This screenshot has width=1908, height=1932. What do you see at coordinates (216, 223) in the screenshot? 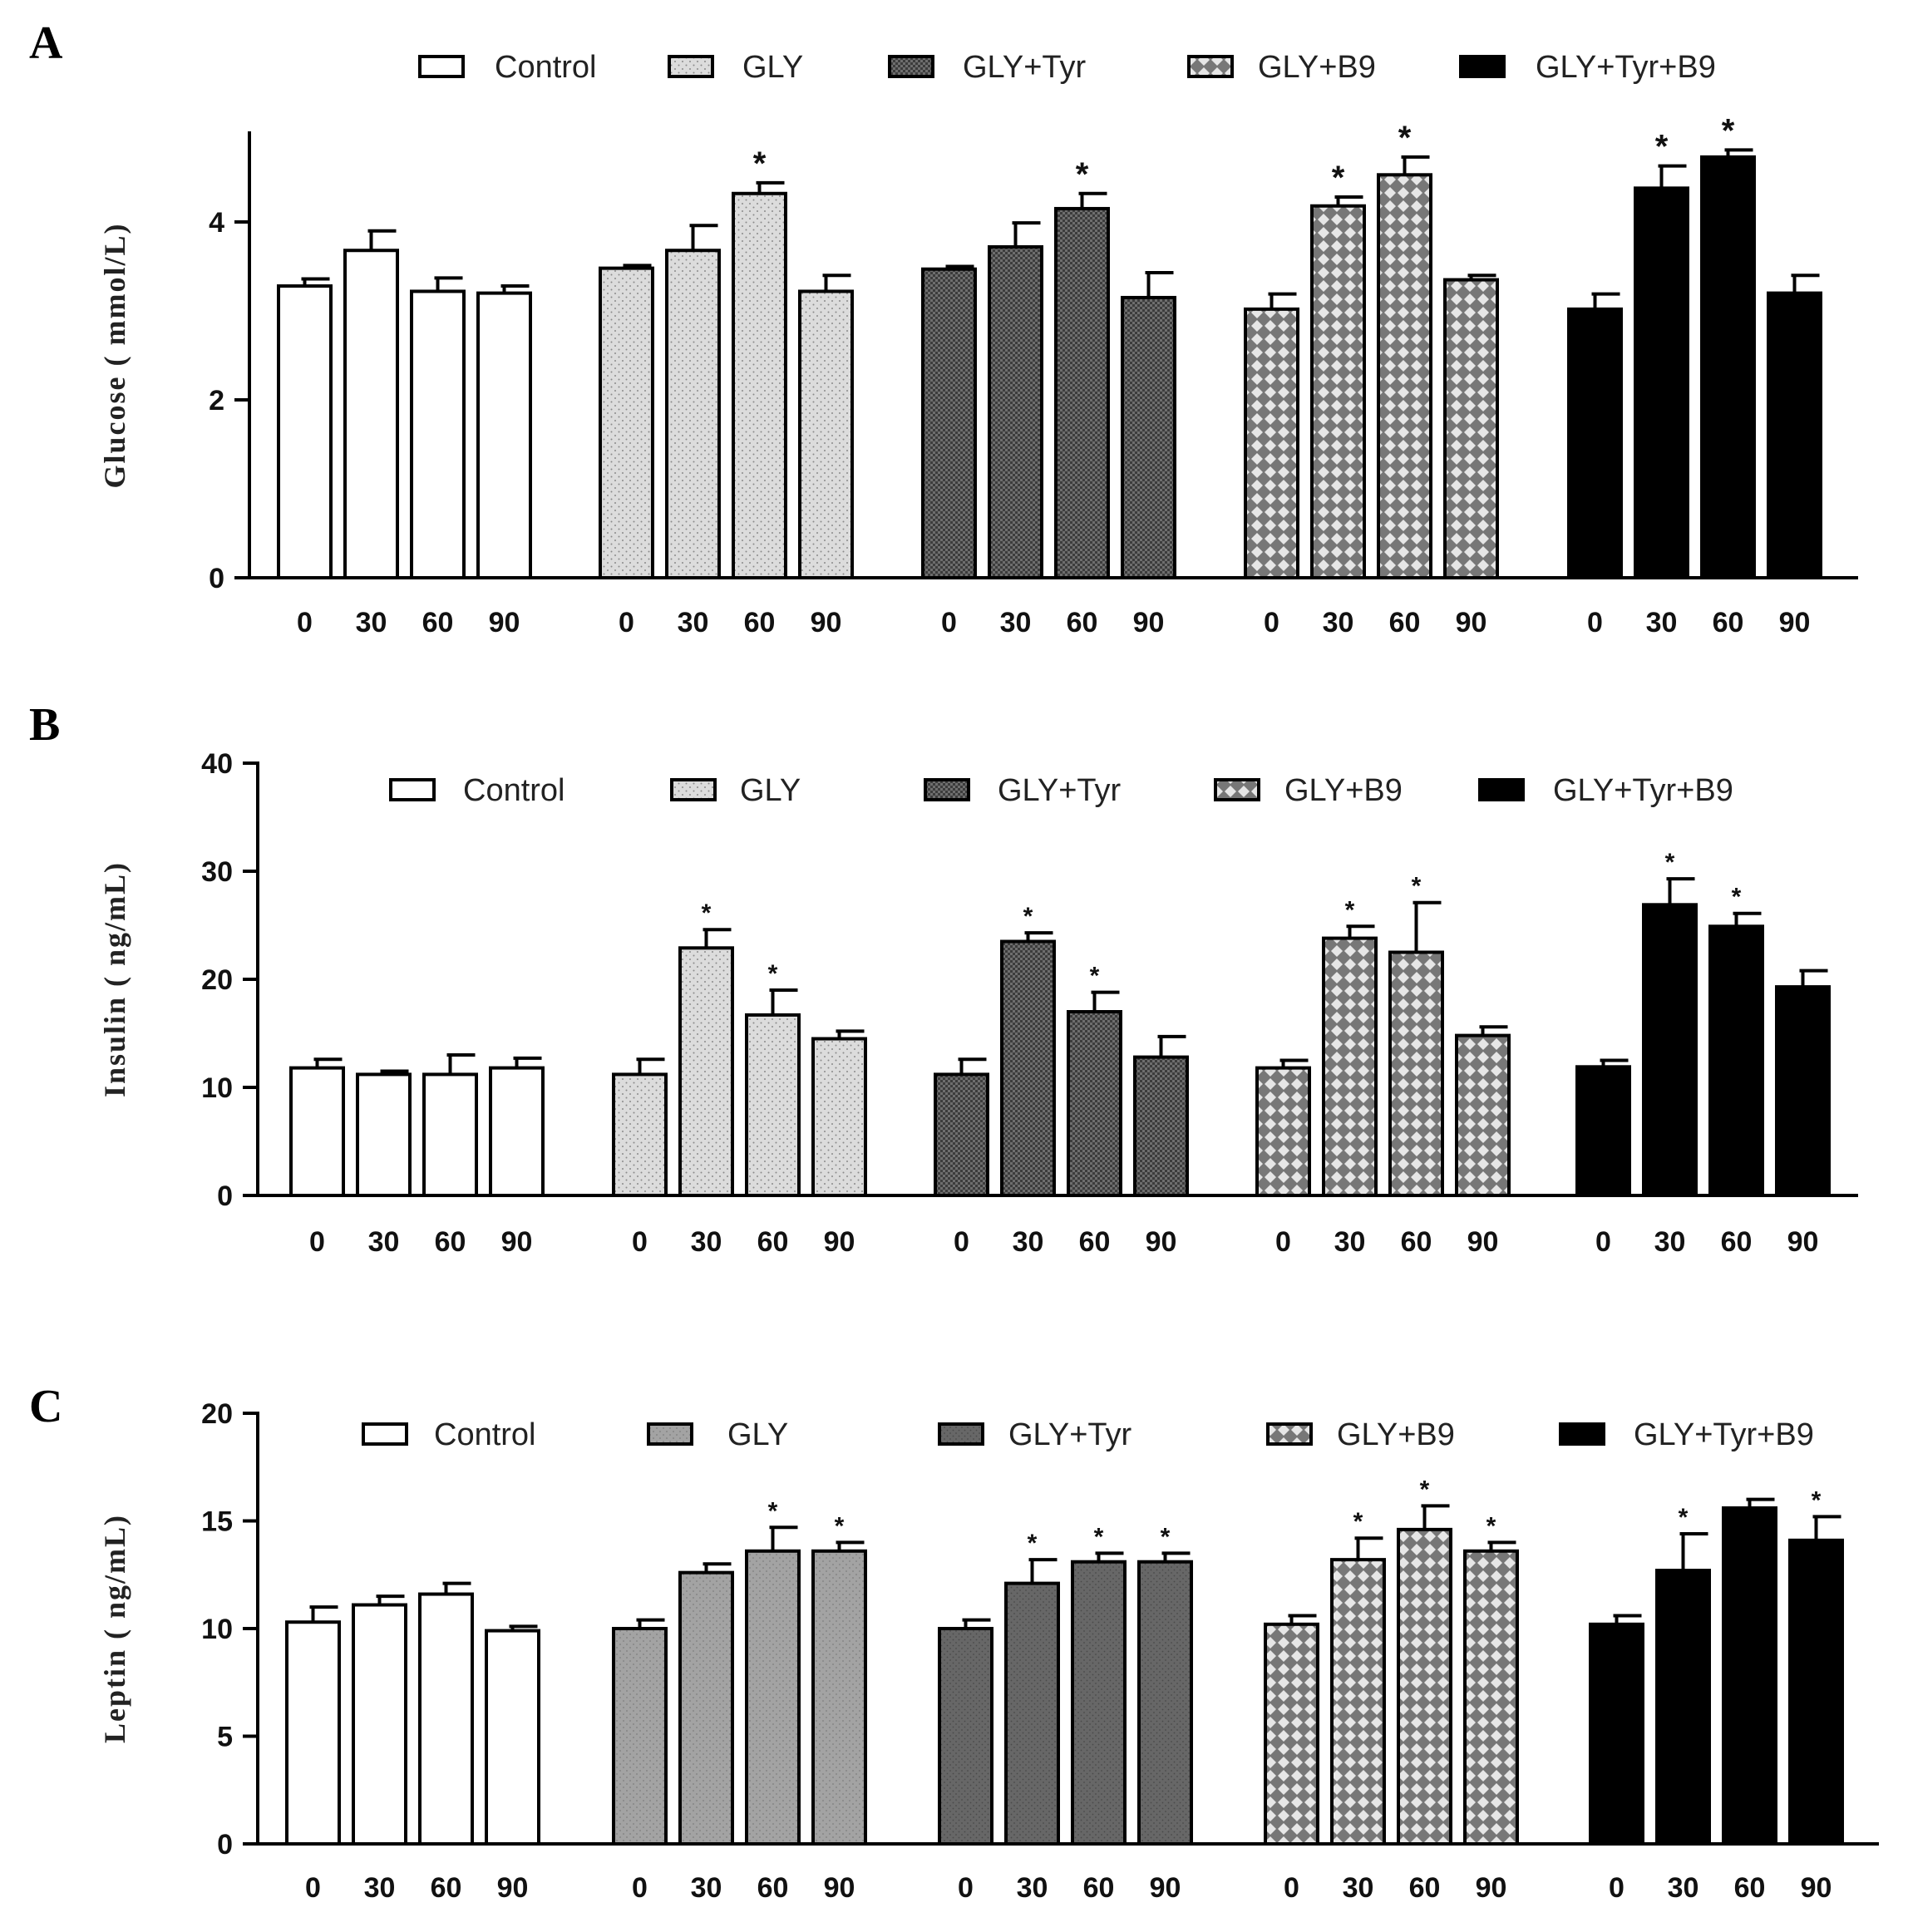
I see `y-tick-label: 4` at bounding box center [216, 223].